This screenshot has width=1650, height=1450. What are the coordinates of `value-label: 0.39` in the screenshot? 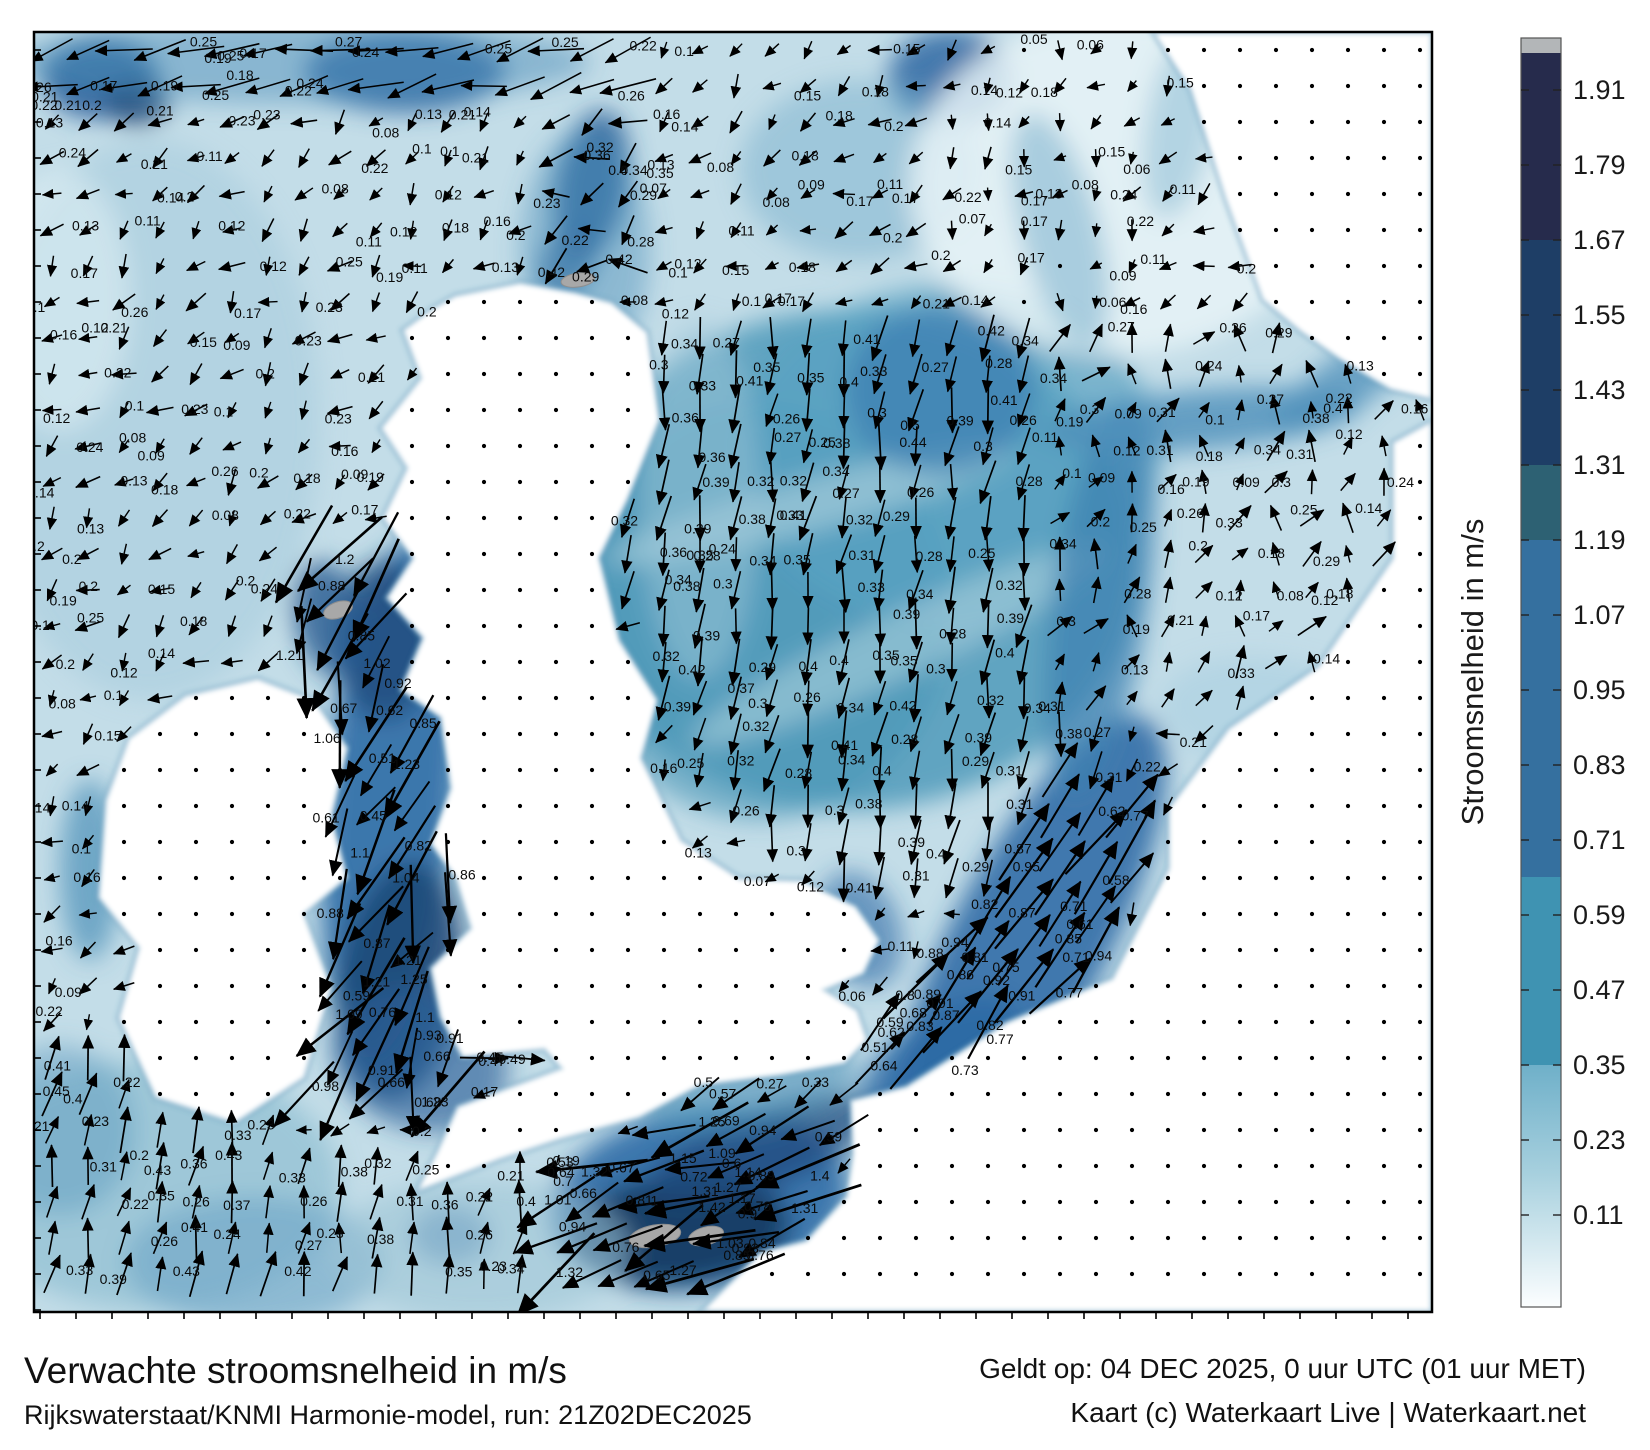 It's located at (911, 842).